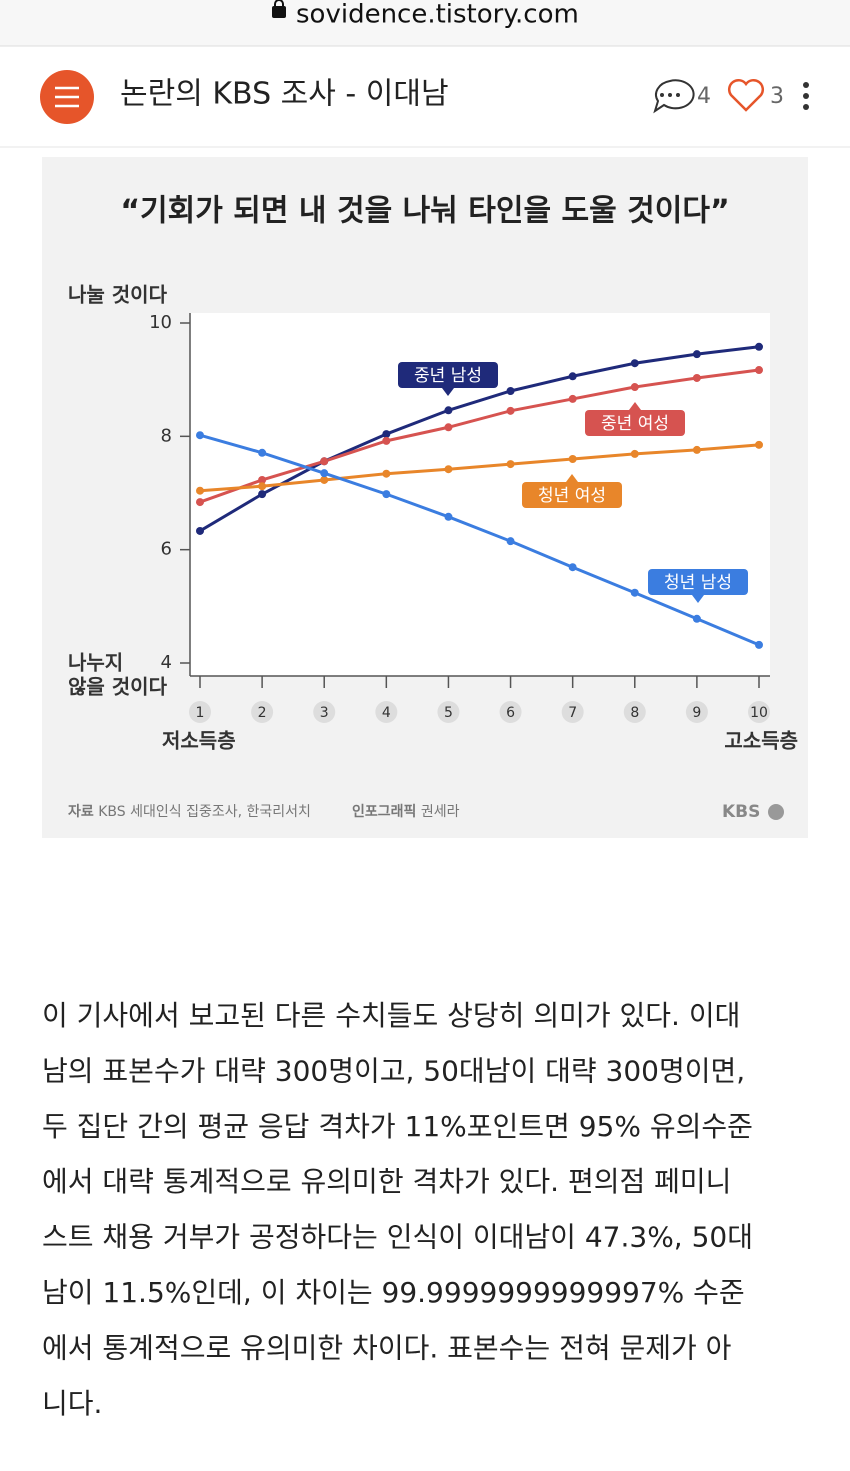 The height and width of the screenshot is (1471, 850). I want to click on credit-label: 인포그래픽, so click(384, 811).